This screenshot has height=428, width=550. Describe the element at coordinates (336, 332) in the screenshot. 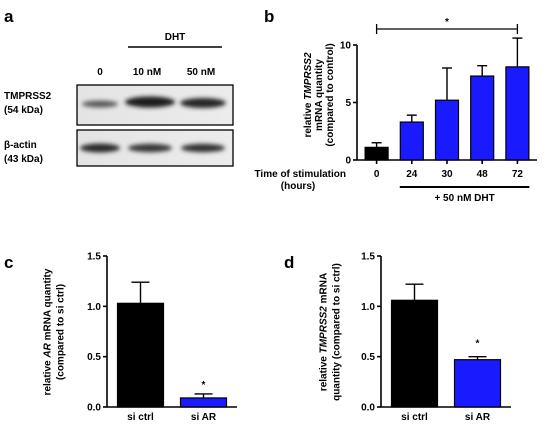

I see `y-axis-label-line-1: quantity (compared to si ctrl)` at that location.